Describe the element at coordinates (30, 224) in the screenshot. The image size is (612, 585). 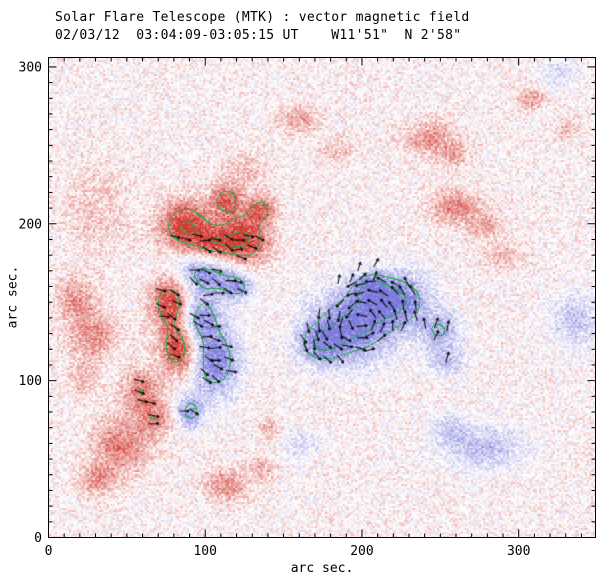
I see `y-tick-label: 200` at that location.